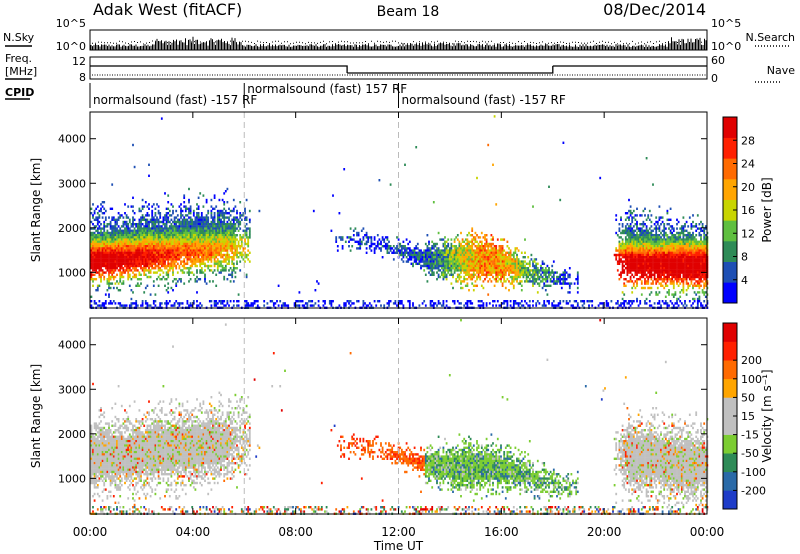 This screenshot has height=554, width=800. What do you see at coordinates (744, 257) in the screenshot?
I see `colorbar-tick-label-1: 8` at bounding box center [744, 257].